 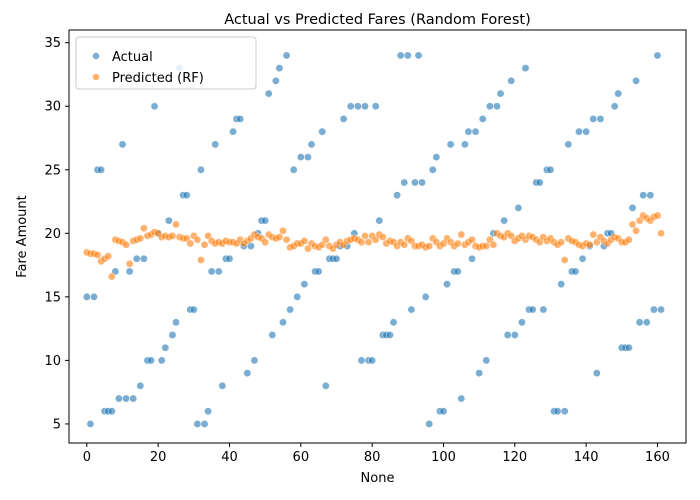 I want to click on y-tick-label: 15, so click(x=52, y=297).